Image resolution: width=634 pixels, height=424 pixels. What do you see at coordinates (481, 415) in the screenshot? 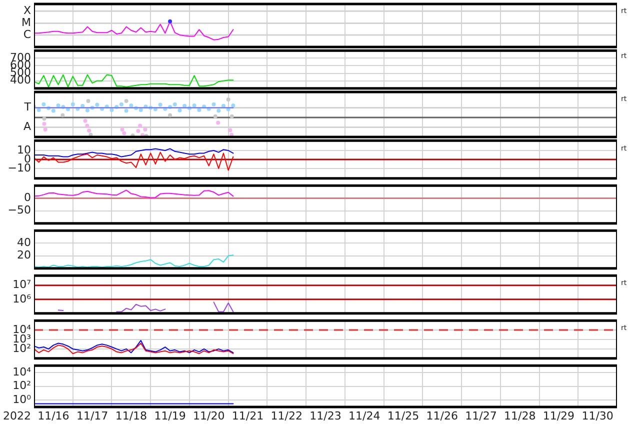
I see `x-tick-label: 11/27` at bounding box center [481, 415].